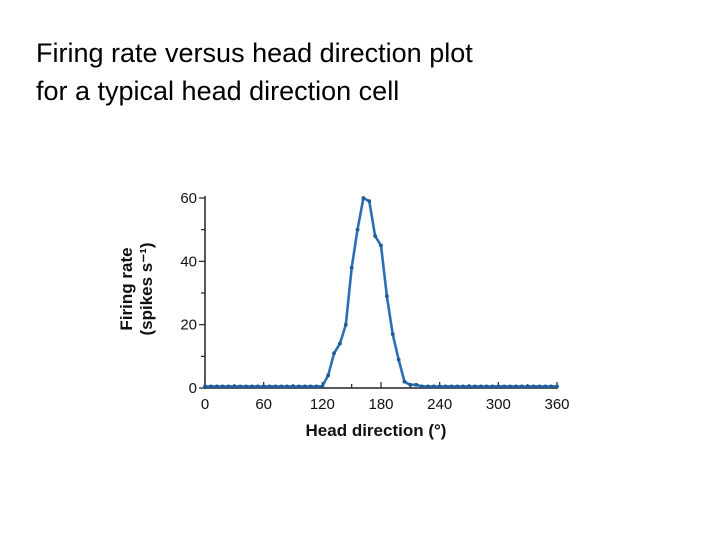 This screenshot has height=540, width=720. What do you see at coordinates (205, 404) in the screenshot?
I see `x-tick-label: 0` at bounding box center [205, 404].